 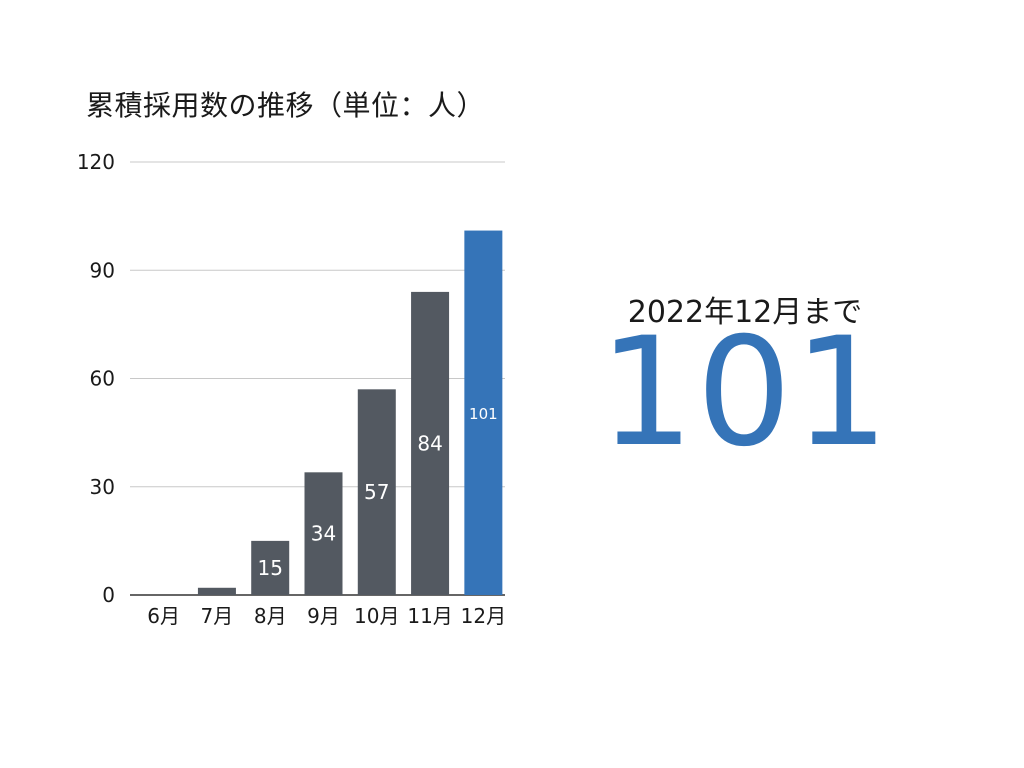 I want to click on bar-data-label: 15, so click(x=269, y=568).